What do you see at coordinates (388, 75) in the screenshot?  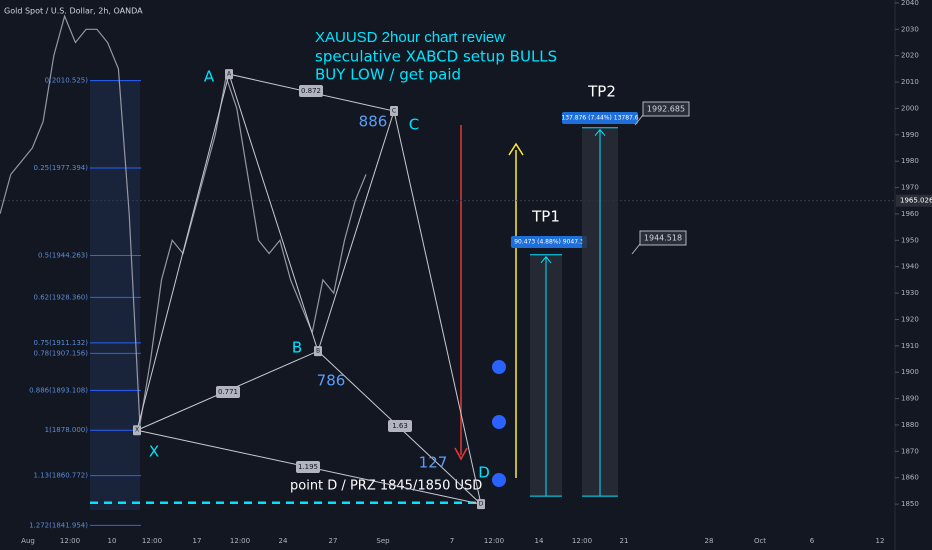 I see `annotation: BUY LOW / get paid` at bounding box center [388, 75].